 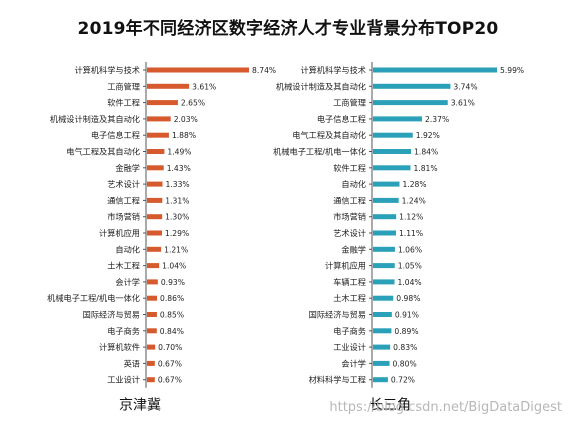 I want to click on value-label: 1.24%, so click(x=414, y=200).